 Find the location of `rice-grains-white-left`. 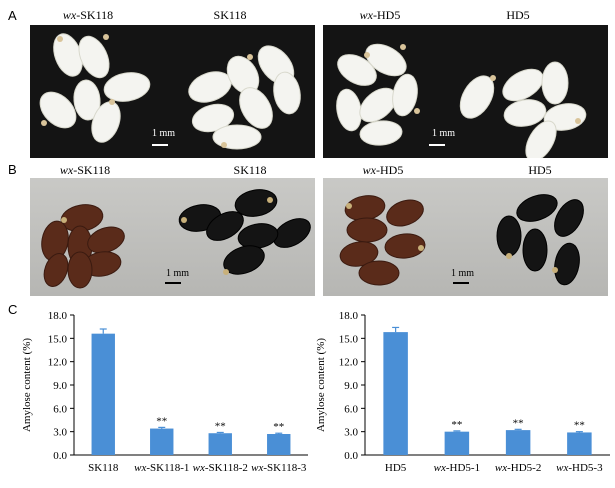

rice-grains-white-left is located at coordinates (170, 91).